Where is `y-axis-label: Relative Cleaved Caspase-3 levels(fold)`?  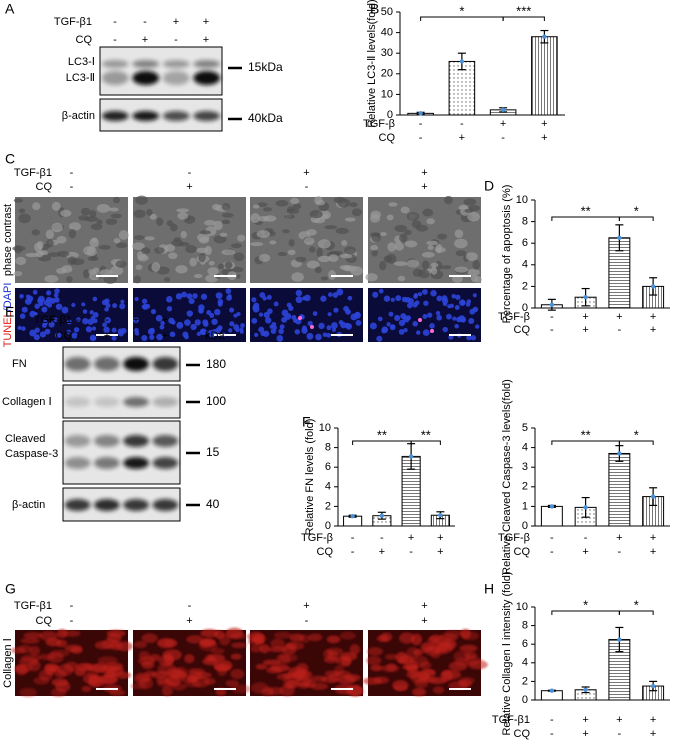 y-axis-label: Relative Cleaved Caspase-3 levels(fold) is located at coordinates (507, 477).